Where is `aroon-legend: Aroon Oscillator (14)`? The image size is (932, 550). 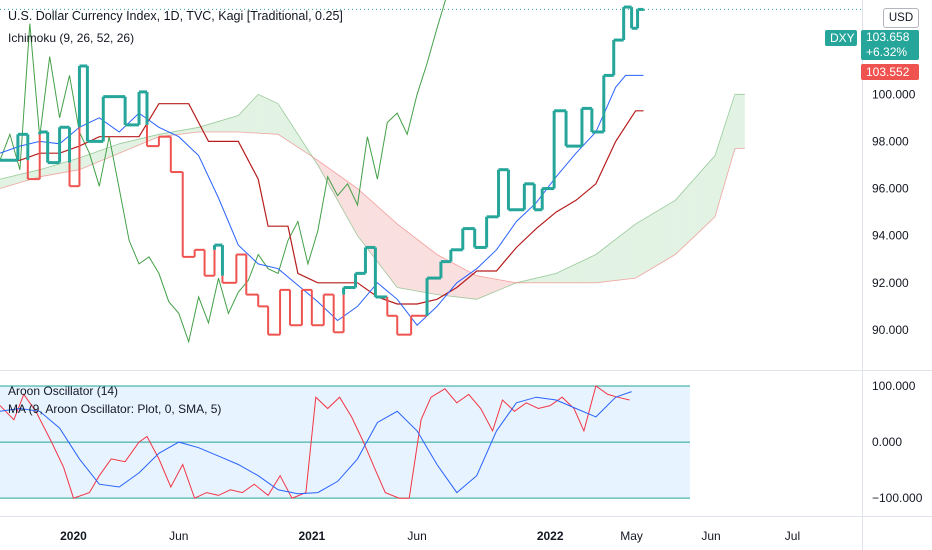 aroon-legend: Aroon Oscillator (14) is located at coordinates (63, 391).